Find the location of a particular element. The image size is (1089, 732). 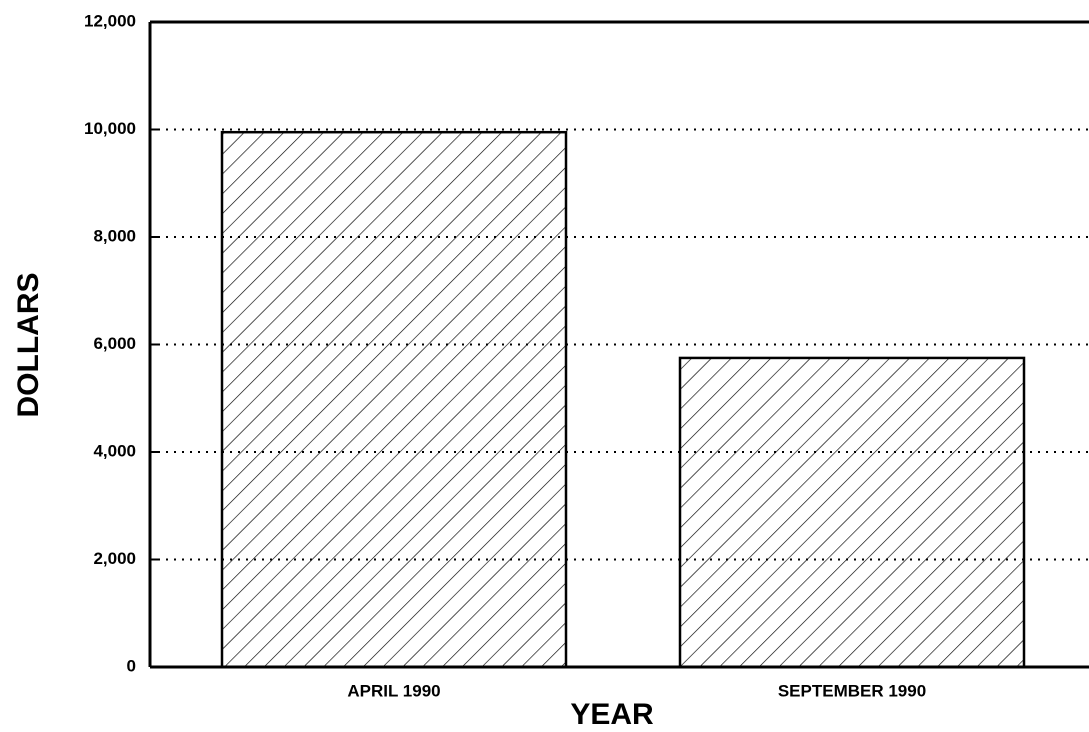

y-axis-label: DOLLARS is located at coordinates (28, 345).